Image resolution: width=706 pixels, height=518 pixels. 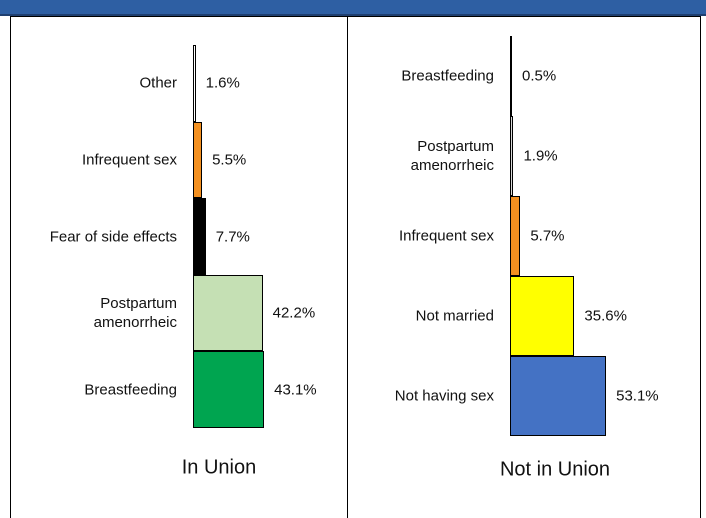 What do you see at coordinates (539, 76) in the screenshot?
I see `value-label: 0.5%` at bounding box center [539, 76].